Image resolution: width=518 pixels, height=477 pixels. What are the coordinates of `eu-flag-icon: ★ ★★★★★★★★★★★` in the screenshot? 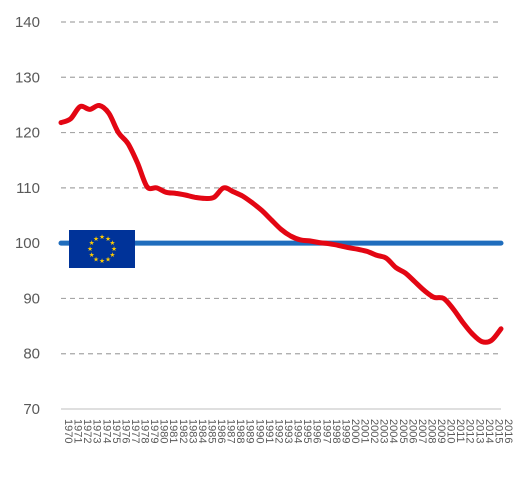 It's located at (102, 249).